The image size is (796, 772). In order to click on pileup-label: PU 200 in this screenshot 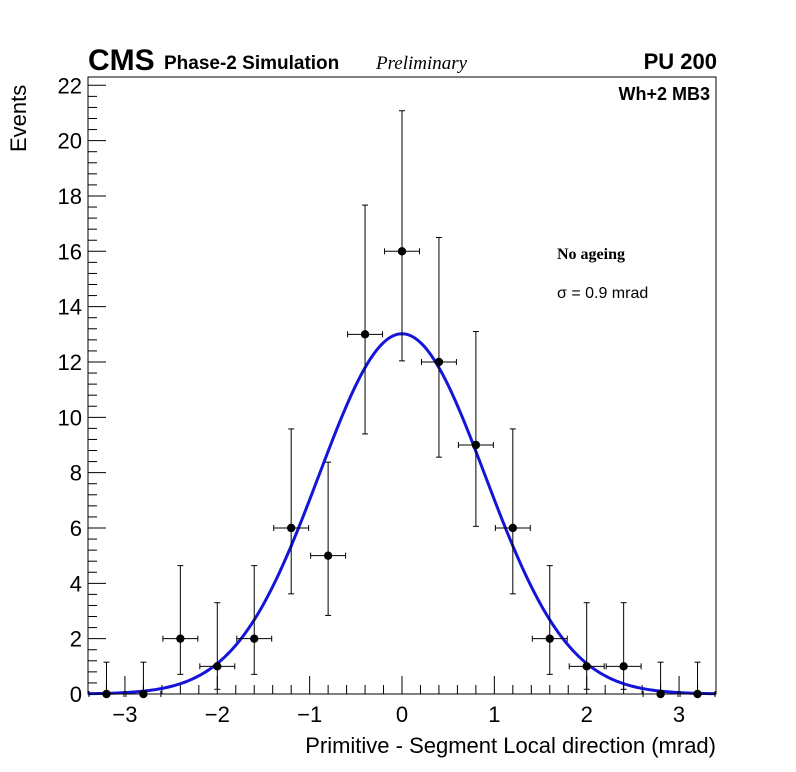, I will do `click(680, 61)`.